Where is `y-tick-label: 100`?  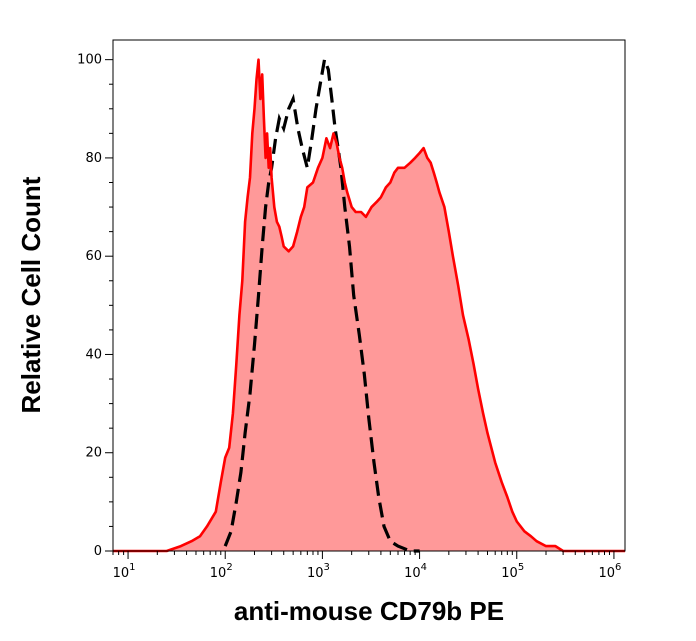 y-tick-label: 100 is located at coordinates (89, 60).